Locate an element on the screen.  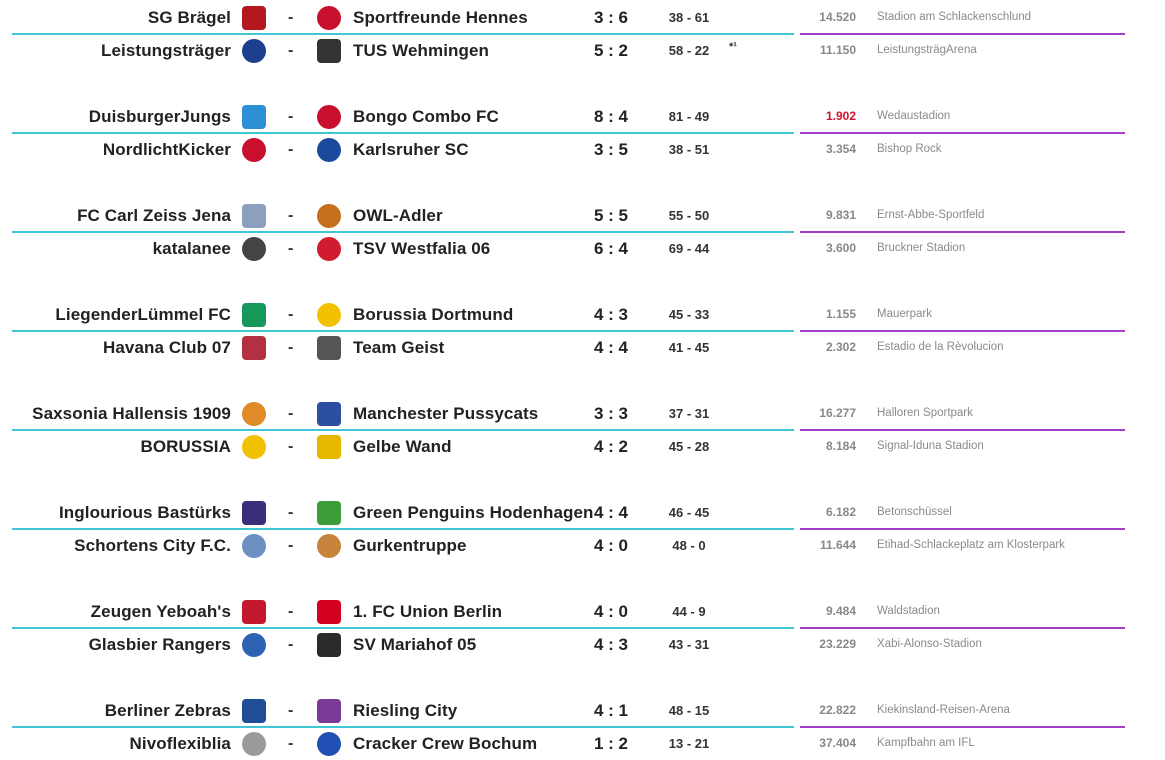
attendance-value: 1.902 is located at coordinates (840, 116).